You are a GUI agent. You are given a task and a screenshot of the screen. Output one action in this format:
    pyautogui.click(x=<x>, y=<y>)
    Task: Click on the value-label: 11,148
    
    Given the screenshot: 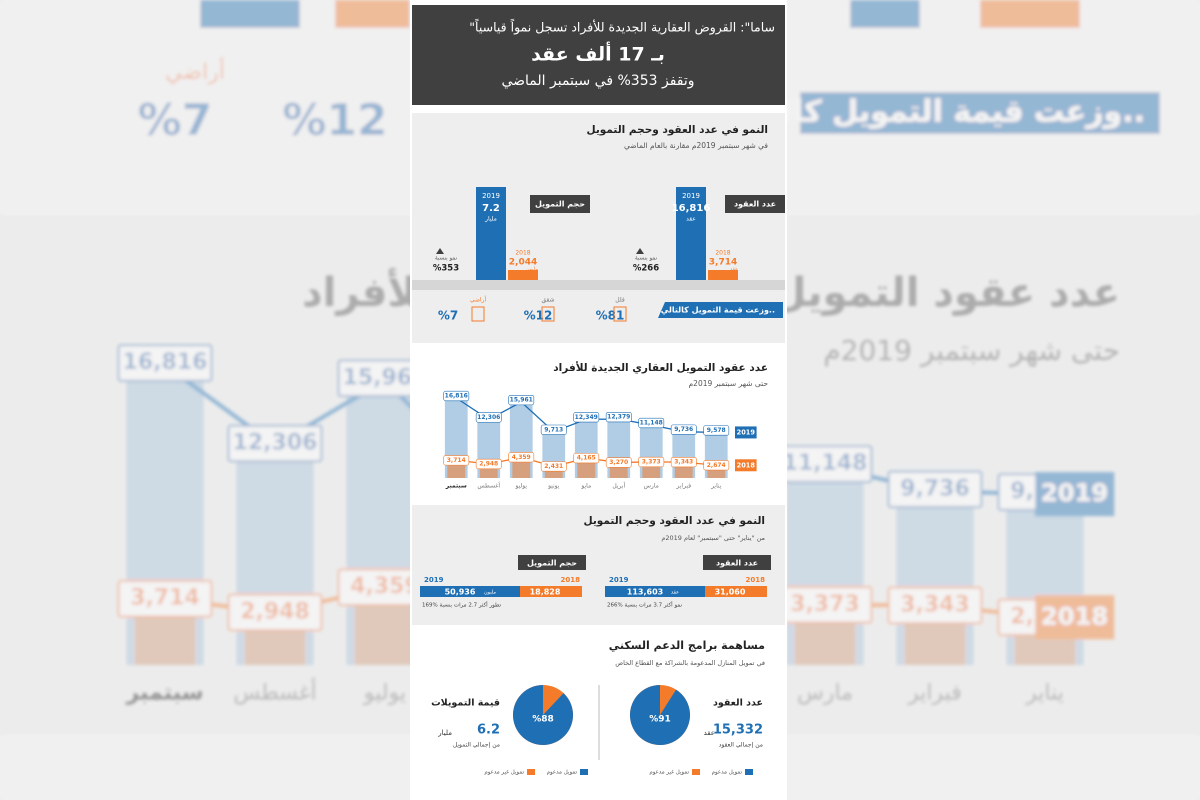 What is the action you would take?
    pyautogui.click(x=825, y=463)
    